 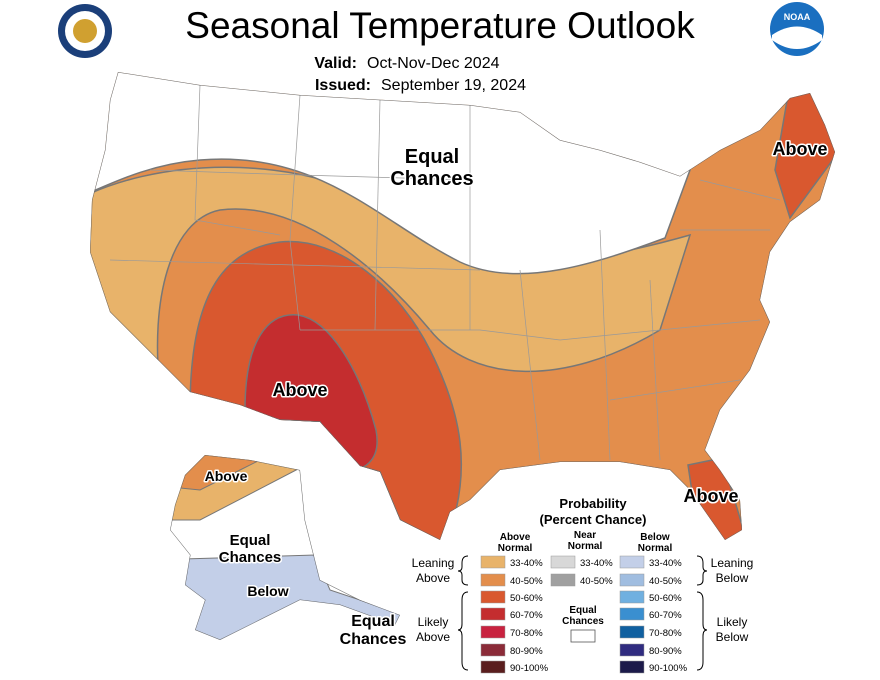 I want to click on logo-text: NOAA, so click(x=797, y=17).